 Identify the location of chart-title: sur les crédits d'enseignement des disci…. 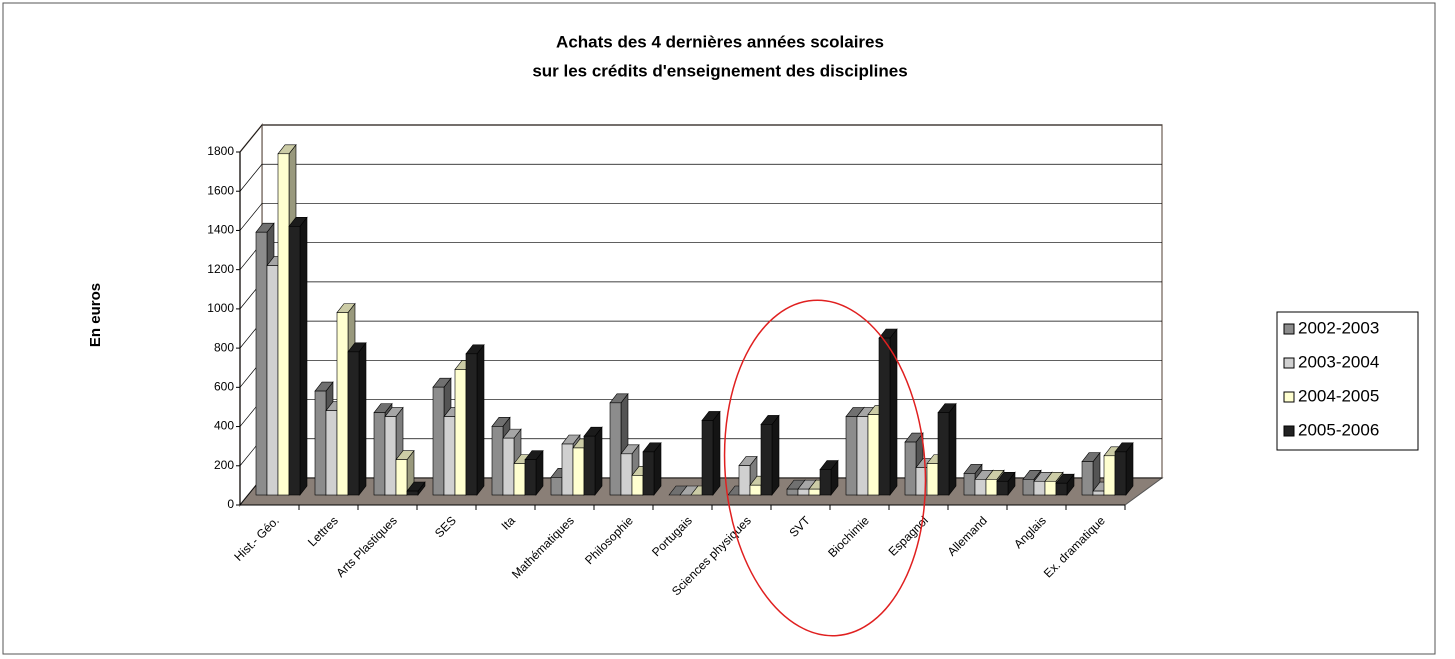
(719, 70).